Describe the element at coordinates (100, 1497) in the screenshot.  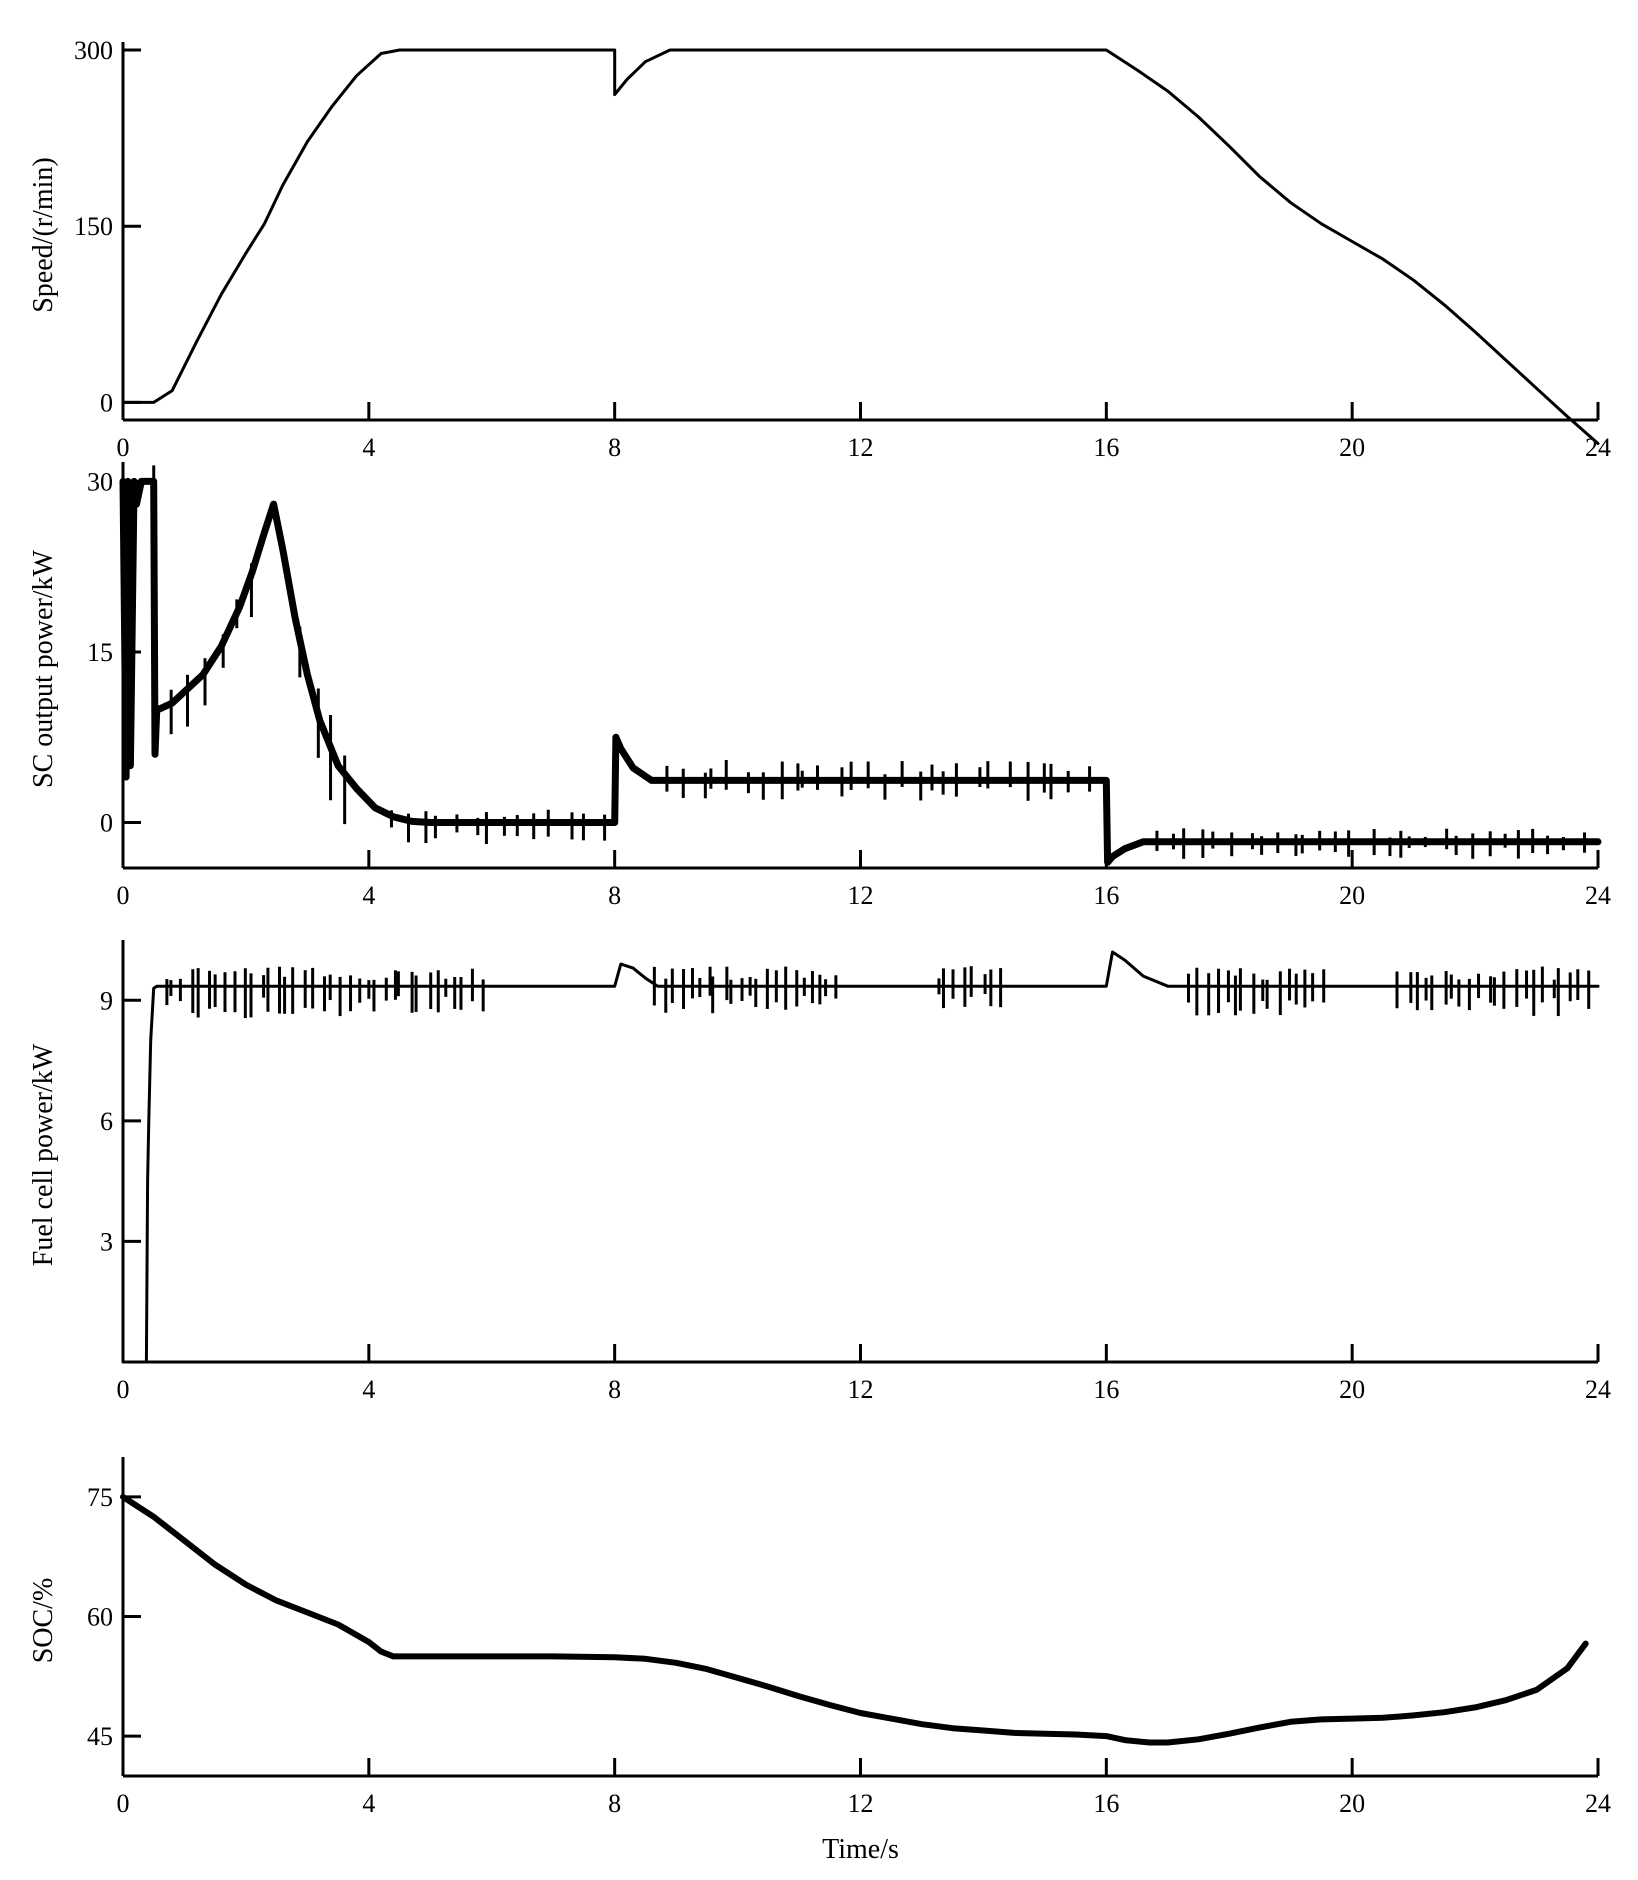
I see `y-tick-label: 75` at that location.